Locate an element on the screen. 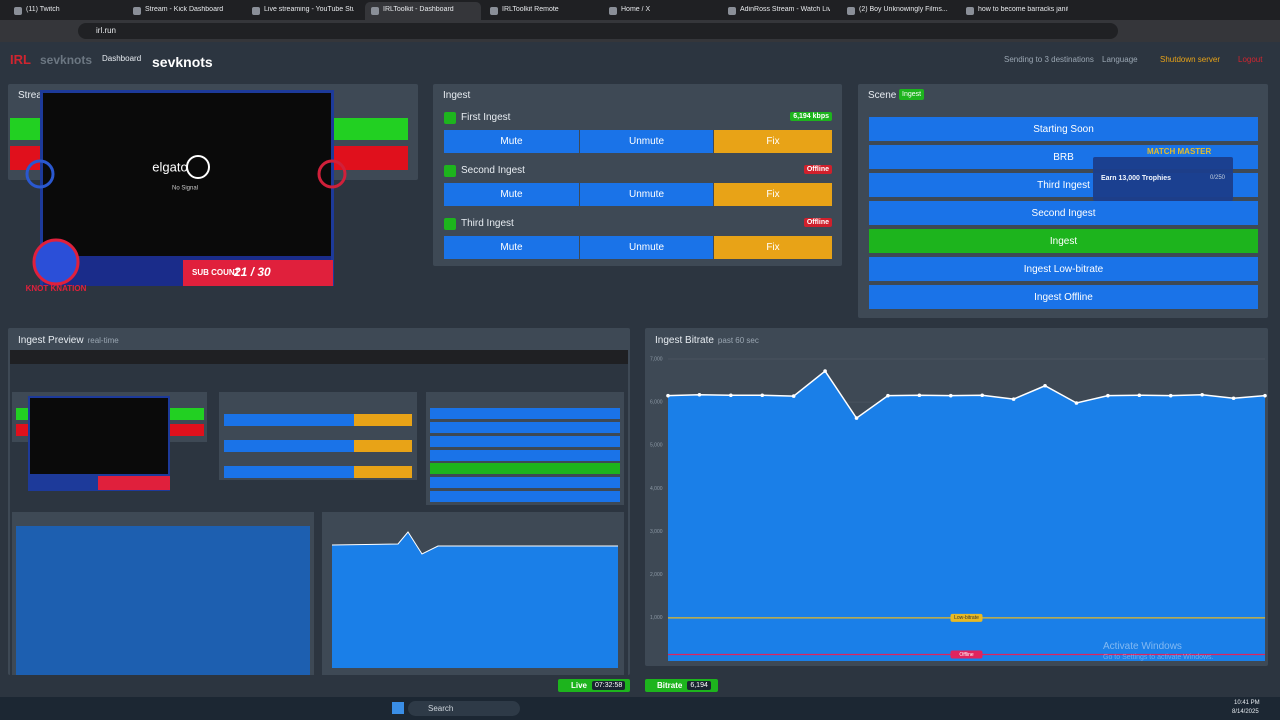 The image size is (1280, 720). language-menu: Language is located at coordinates (1120, 59).